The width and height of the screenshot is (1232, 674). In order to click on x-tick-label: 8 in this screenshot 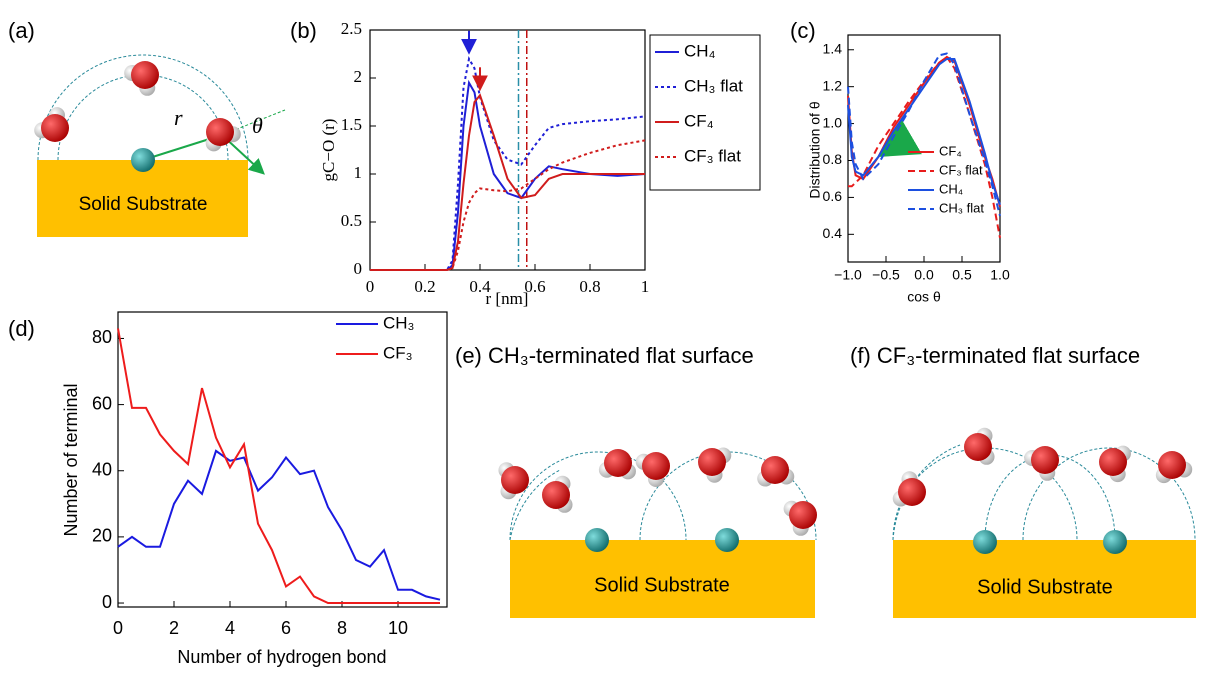, I will do `click(342, 628)`.